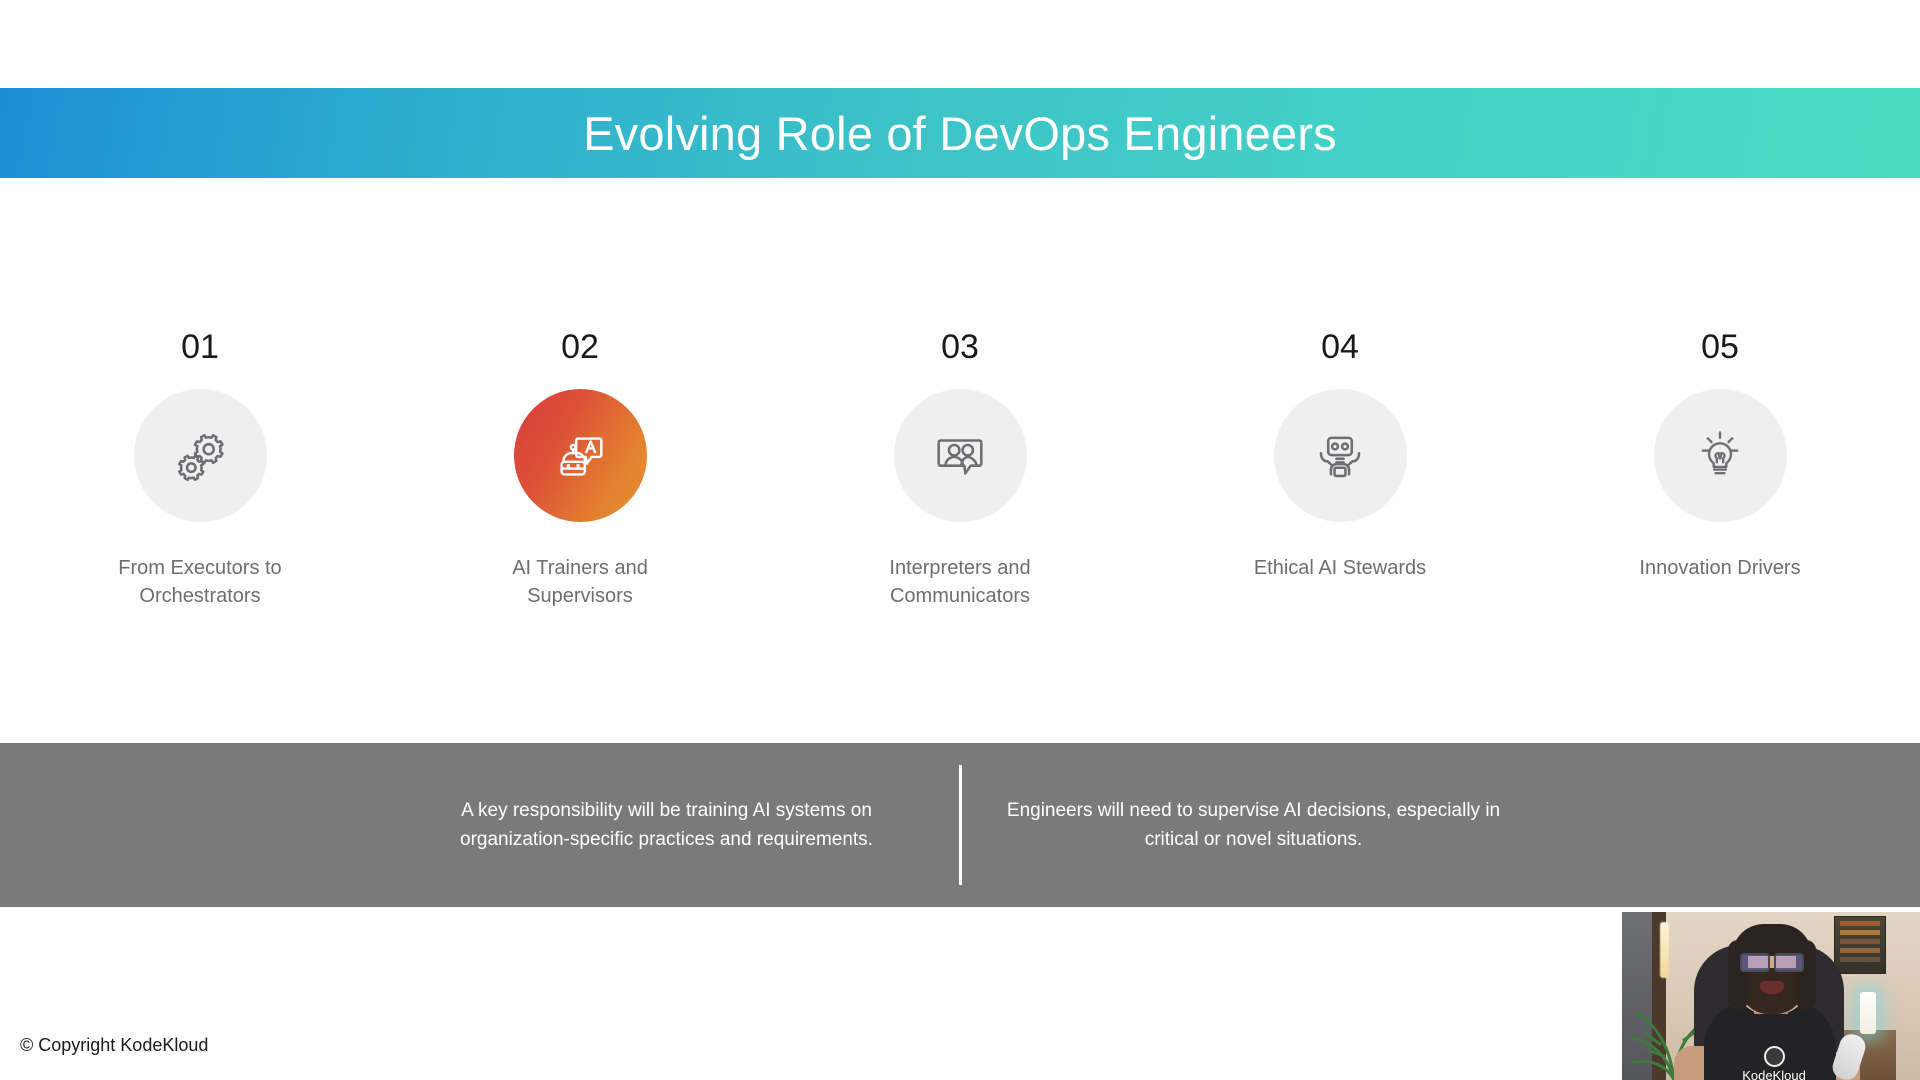 The height and width of the screenshot is (1080, 1920). I want to click on step-icon-circle-highlighted, so click(580, 455).